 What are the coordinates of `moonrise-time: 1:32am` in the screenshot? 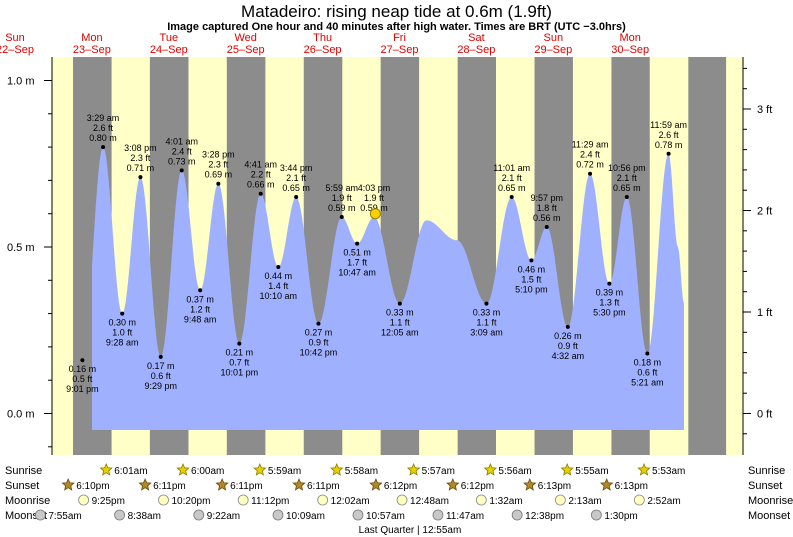 It's located at (505, 501).